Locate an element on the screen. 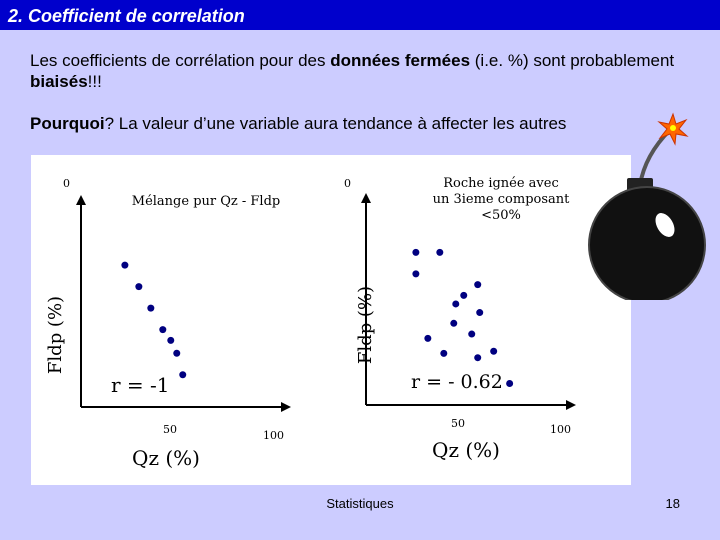 The image size is (720, 540). chart-title-line-1: <50% is located at coordinates (501, 215).